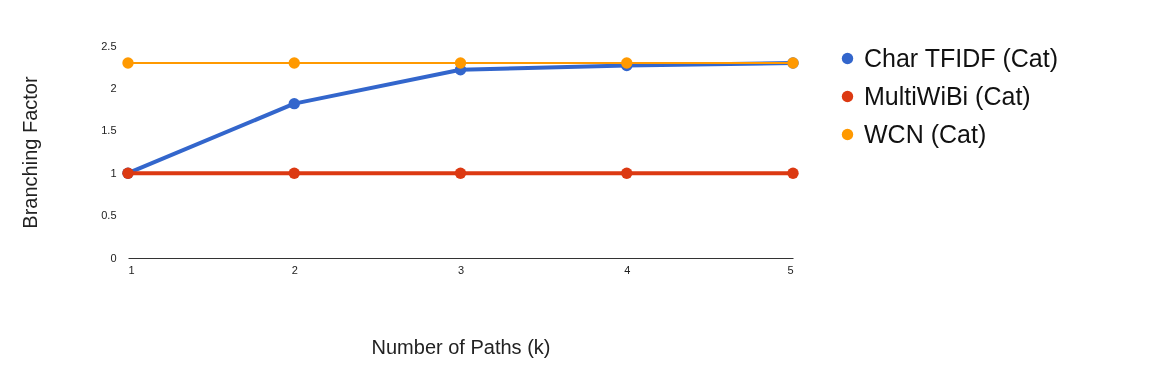 Image resolution: width=1170 pixels, height=371 pixels. What do you see at coordinates (113, 257) in the screenshot?
I see `y-tick-label: 0` at bounding box center [113, 257].